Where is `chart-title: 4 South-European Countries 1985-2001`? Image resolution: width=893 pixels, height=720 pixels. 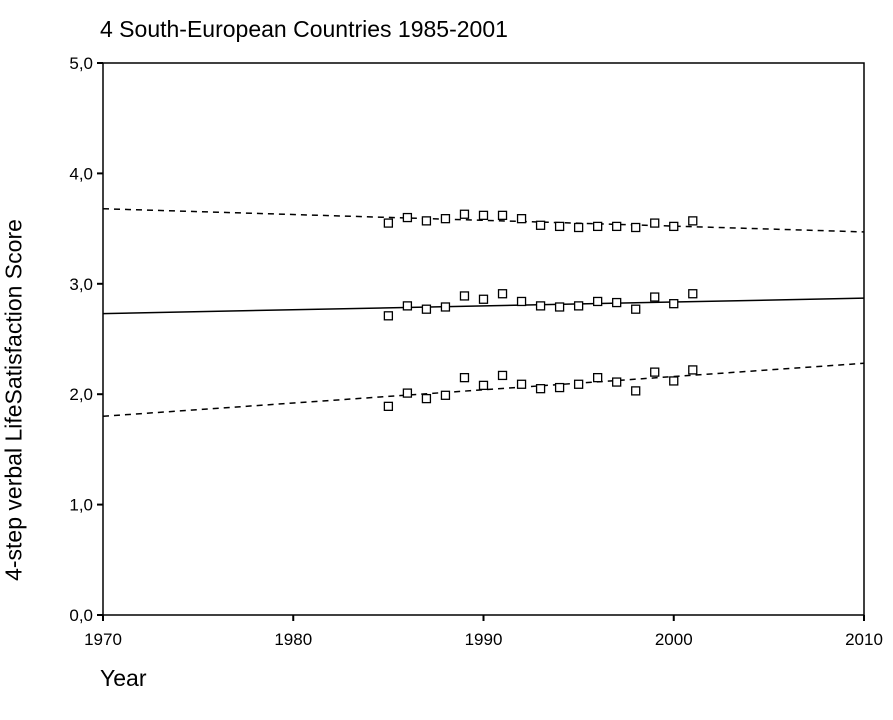 chart-title: 4 South-European Countries 1985-2001 is located at coordinates (304, 29).